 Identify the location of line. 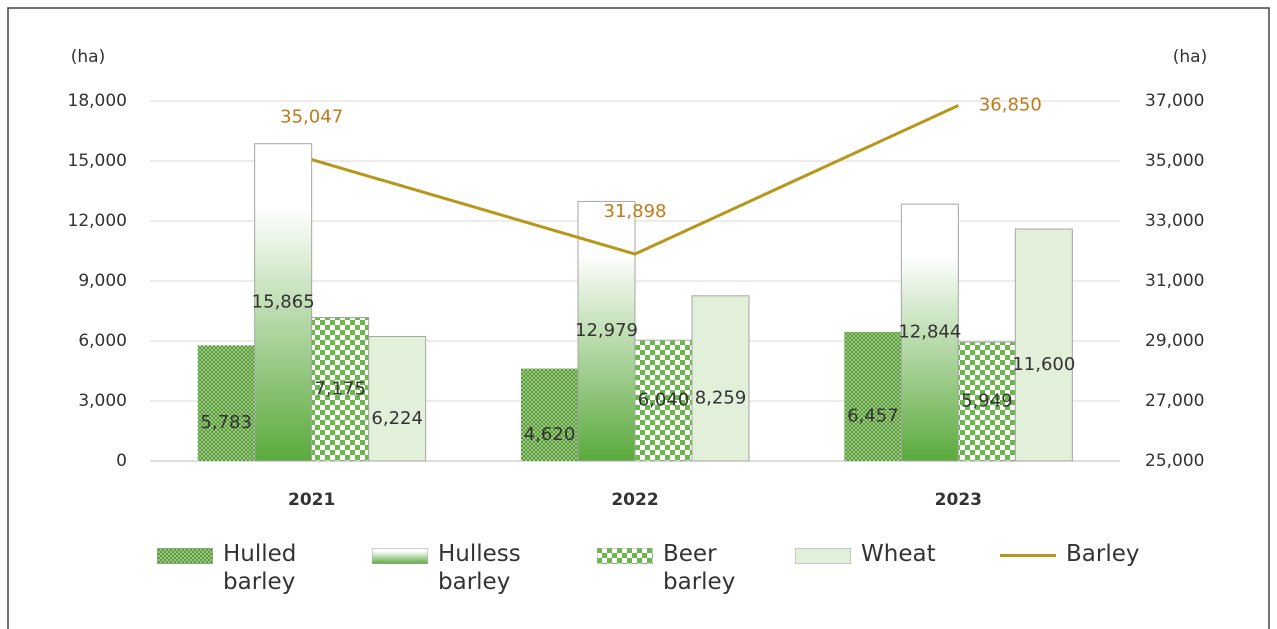
(635, 180).